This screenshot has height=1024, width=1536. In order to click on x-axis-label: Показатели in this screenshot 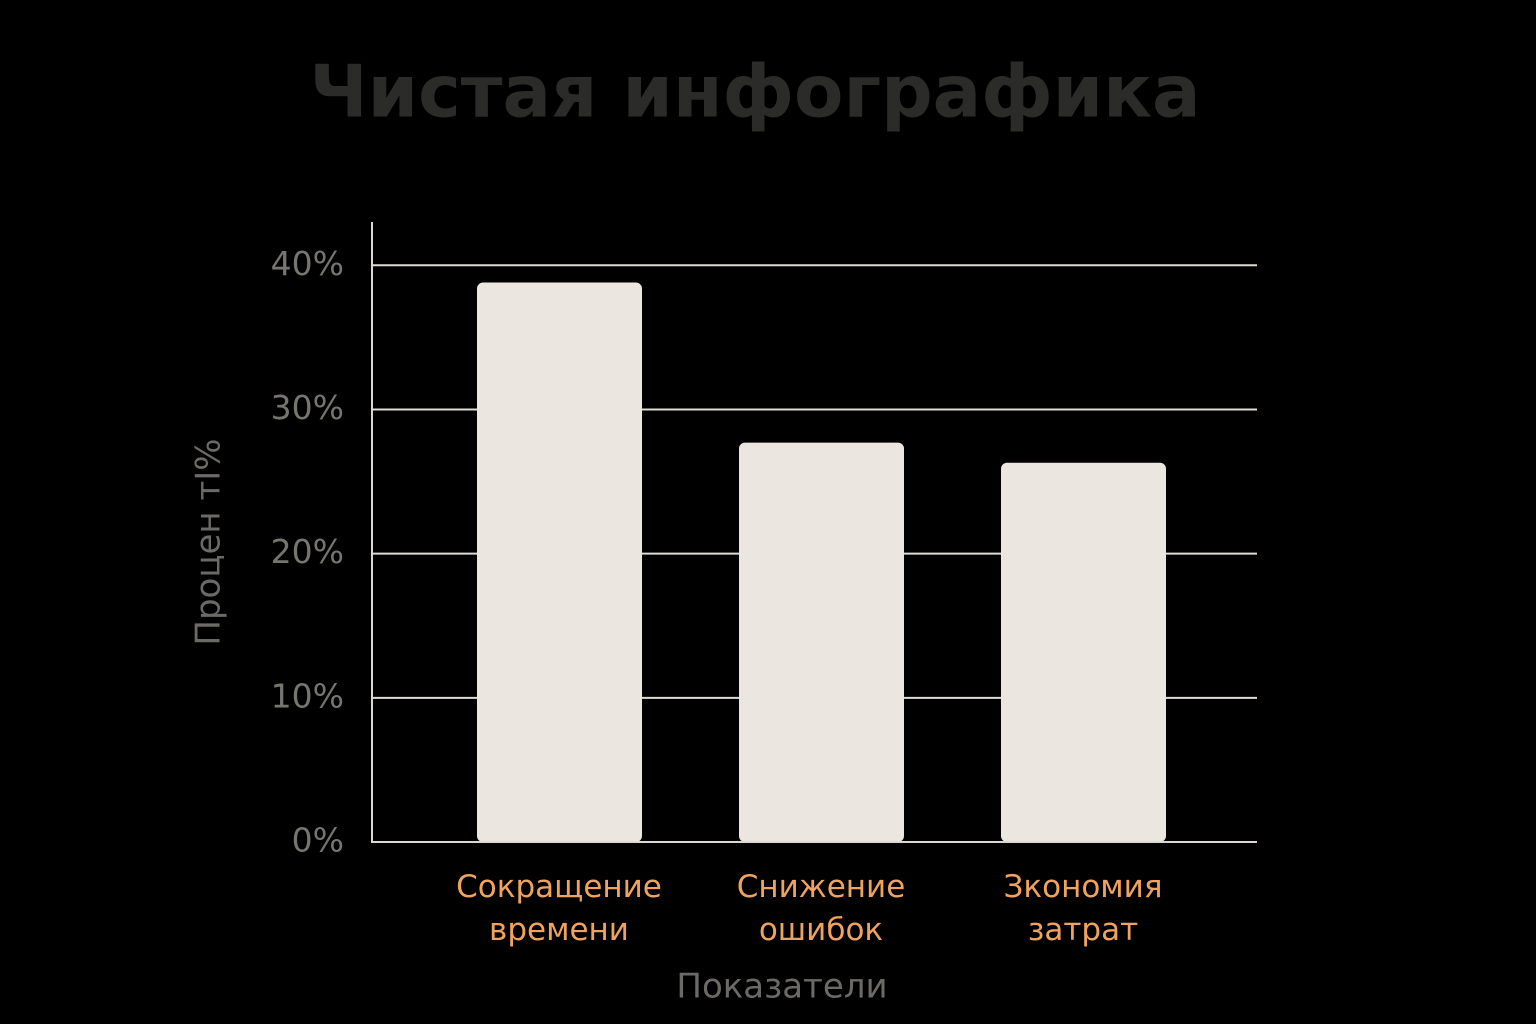, I will do `click(781, 987)`.